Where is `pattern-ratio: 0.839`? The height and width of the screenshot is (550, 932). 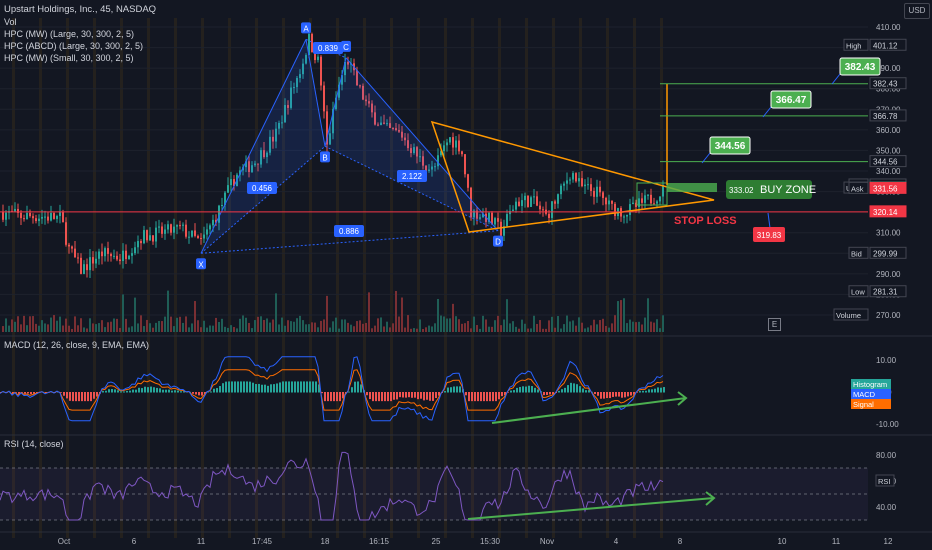
pattern-ratio: 0.839 is located at coordinates (328, 48).